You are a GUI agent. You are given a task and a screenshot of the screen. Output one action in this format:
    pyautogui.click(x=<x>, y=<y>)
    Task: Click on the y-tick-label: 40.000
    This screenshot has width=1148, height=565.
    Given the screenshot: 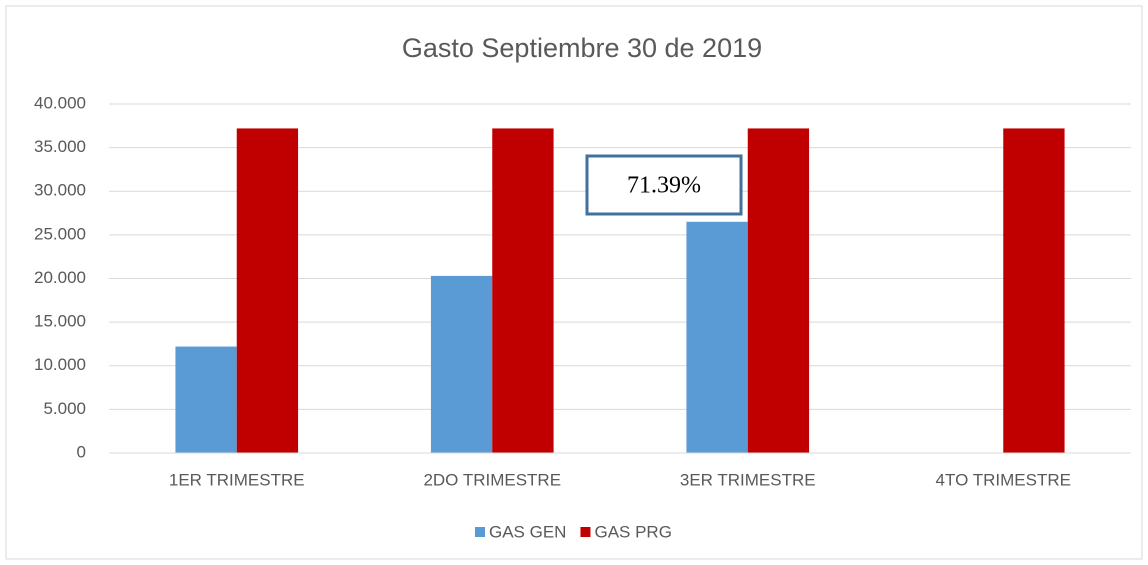 What is the action you would take?
    pyautogui.click(x=60, y=102)
    